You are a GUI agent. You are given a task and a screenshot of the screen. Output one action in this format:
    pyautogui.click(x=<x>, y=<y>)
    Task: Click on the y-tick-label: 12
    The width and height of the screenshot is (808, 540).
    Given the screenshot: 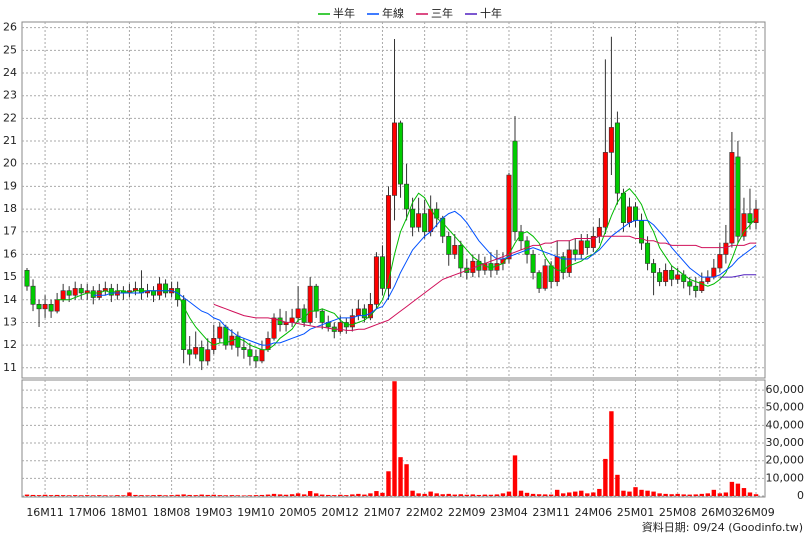 What is the action you would take?
    pyautogui.click(x=10, y=344)
    